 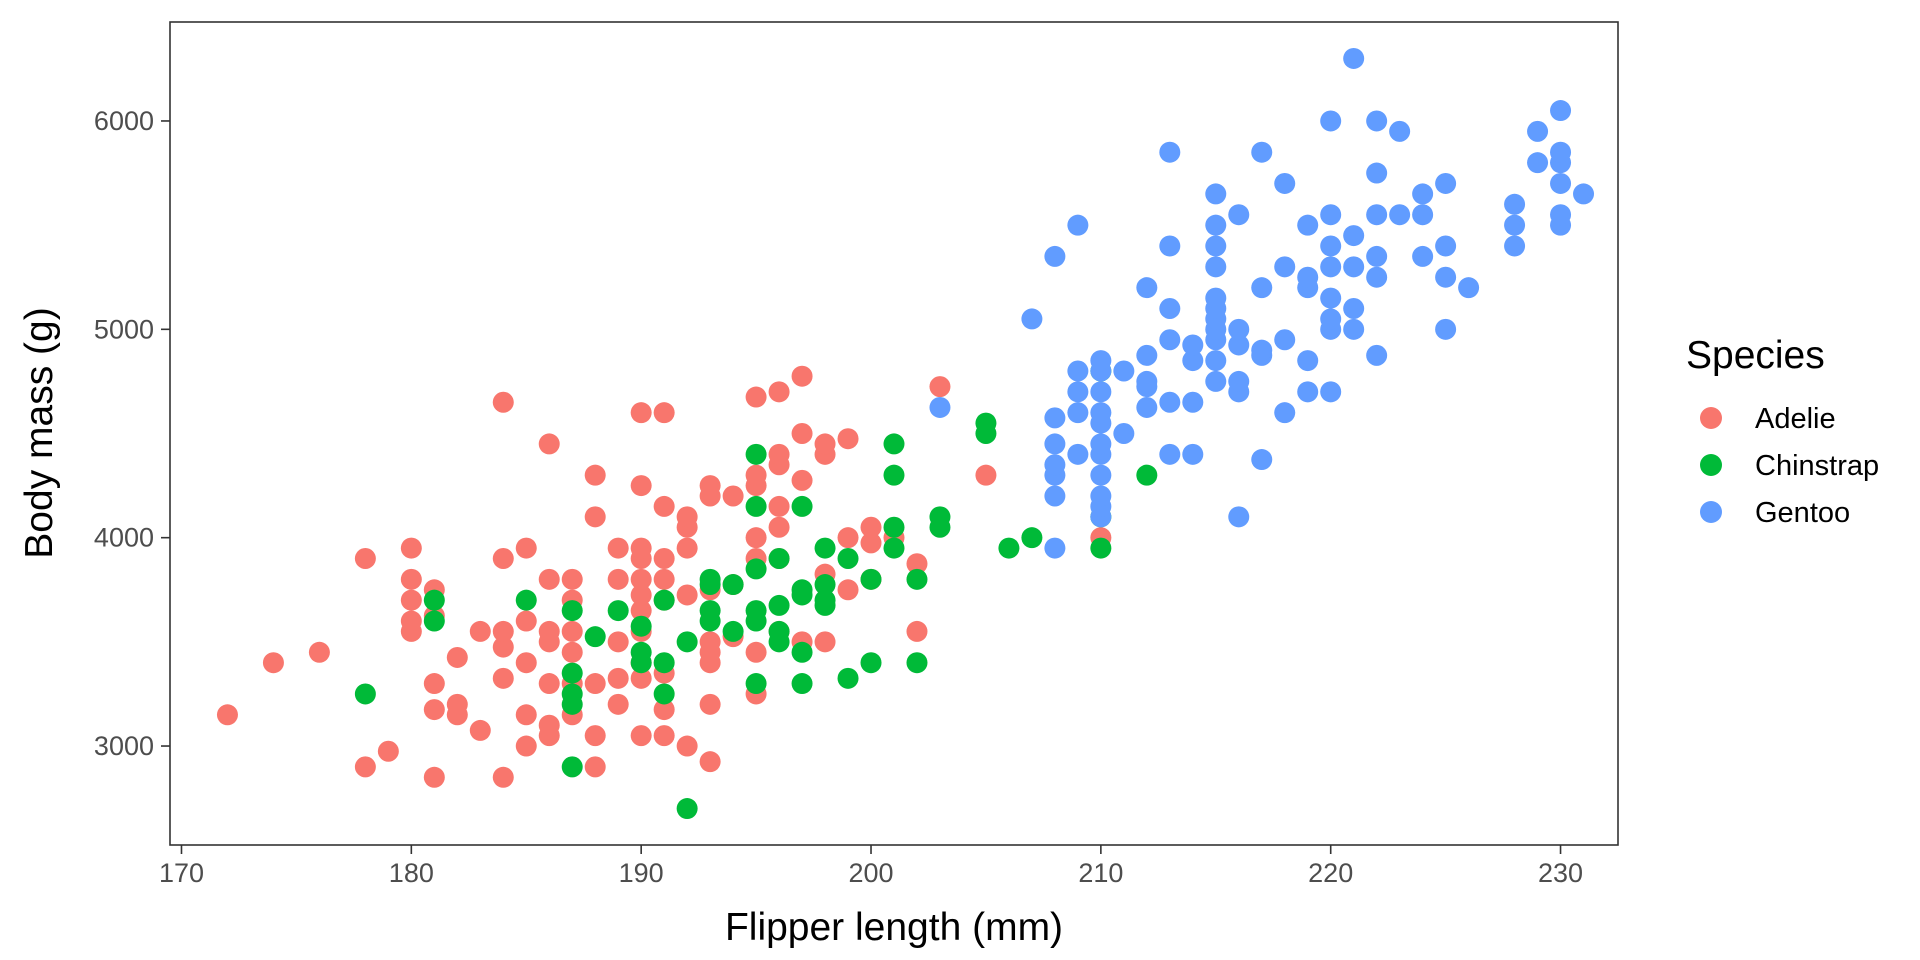 What do you see at coordinates (641, 873) in the screenshot?
I see `x-tick-label: 190` at bounding box center [641, 873].